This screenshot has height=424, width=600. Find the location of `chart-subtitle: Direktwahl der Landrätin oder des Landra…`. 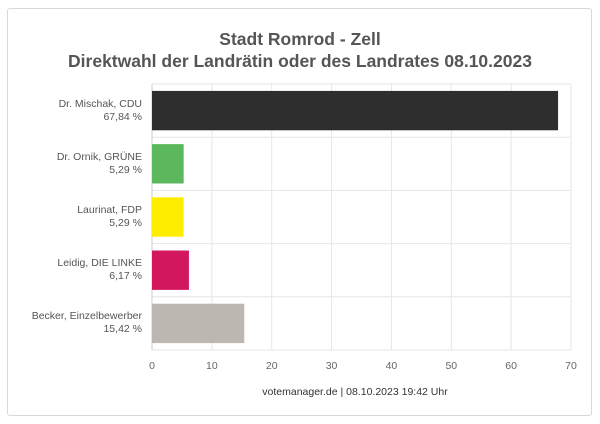

chart-subtitle: Direktwahl der Landrätin oder des Landra… is located at coordinates (300, 61).